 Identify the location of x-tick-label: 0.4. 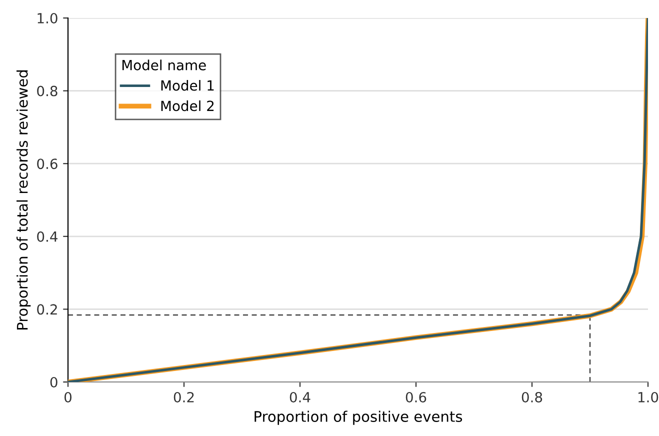
(300, 397).